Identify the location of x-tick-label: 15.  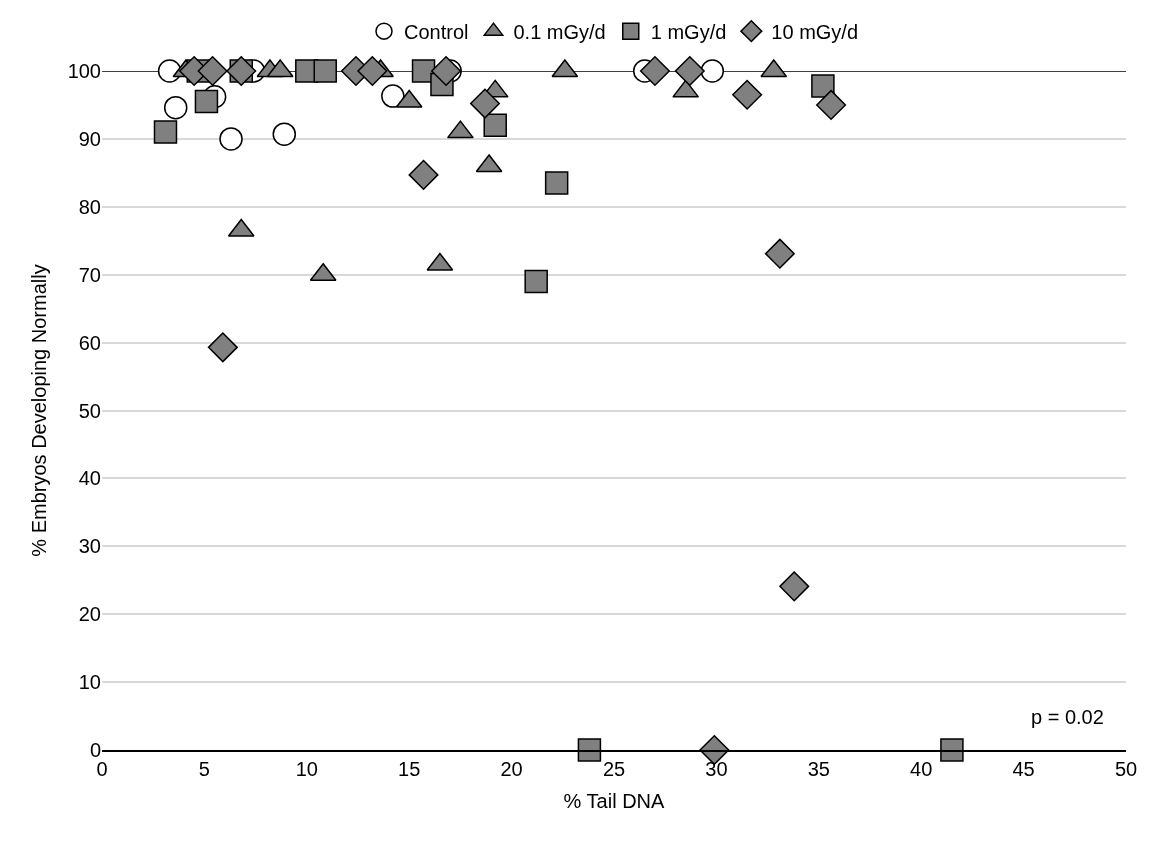
(409, 768).